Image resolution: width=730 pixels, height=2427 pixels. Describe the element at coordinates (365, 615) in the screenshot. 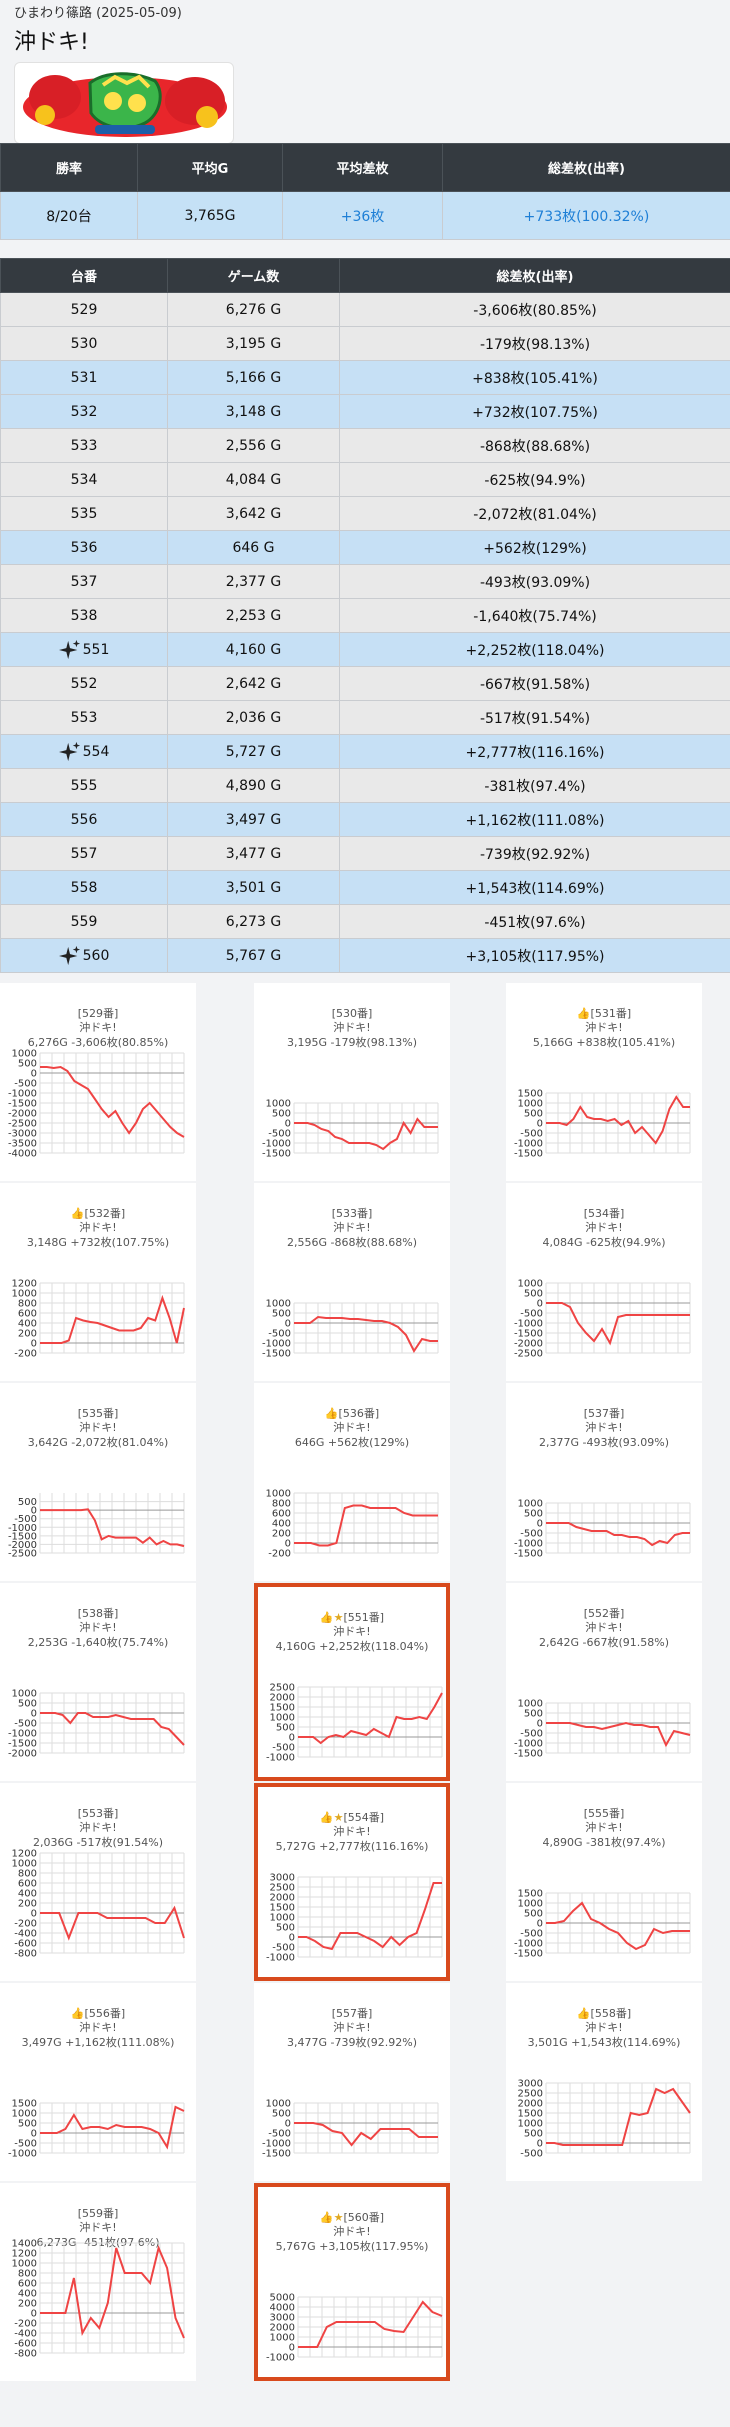

I see `table-row: 538 2,253 G -1,640枚(75.74%)` at that location.